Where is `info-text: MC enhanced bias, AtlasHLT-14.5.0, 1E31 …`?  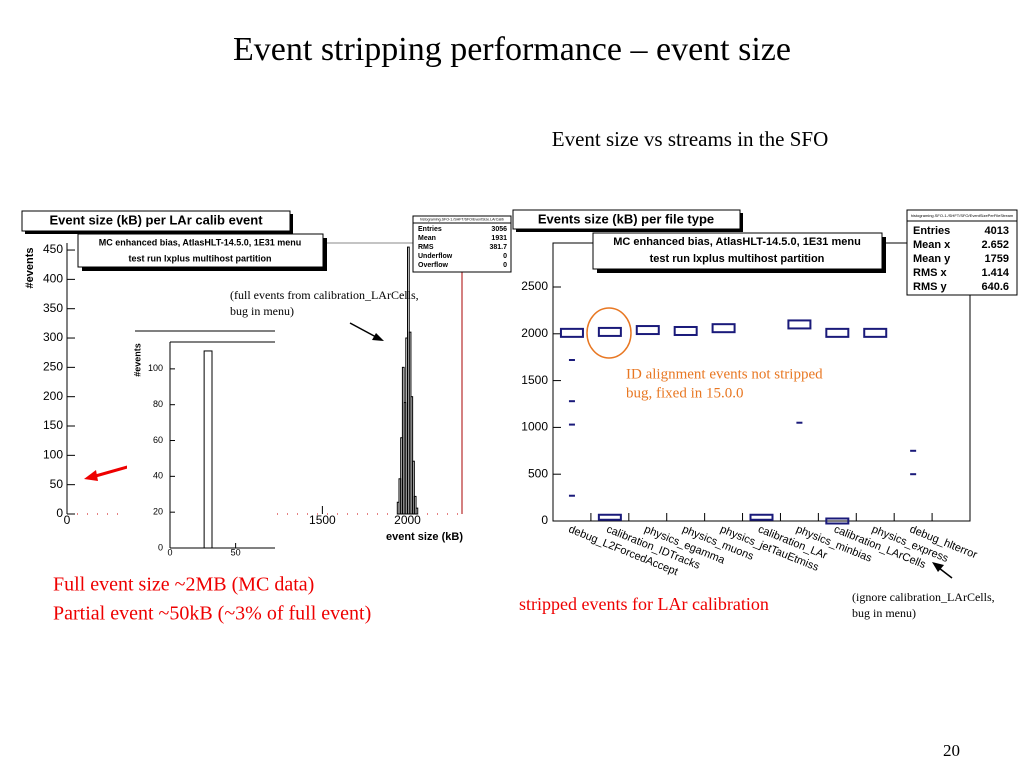 info-text: MC enhanced bias, AtlasHLT-14.5.0, 1E31 … is located at coordinates (737, 242).